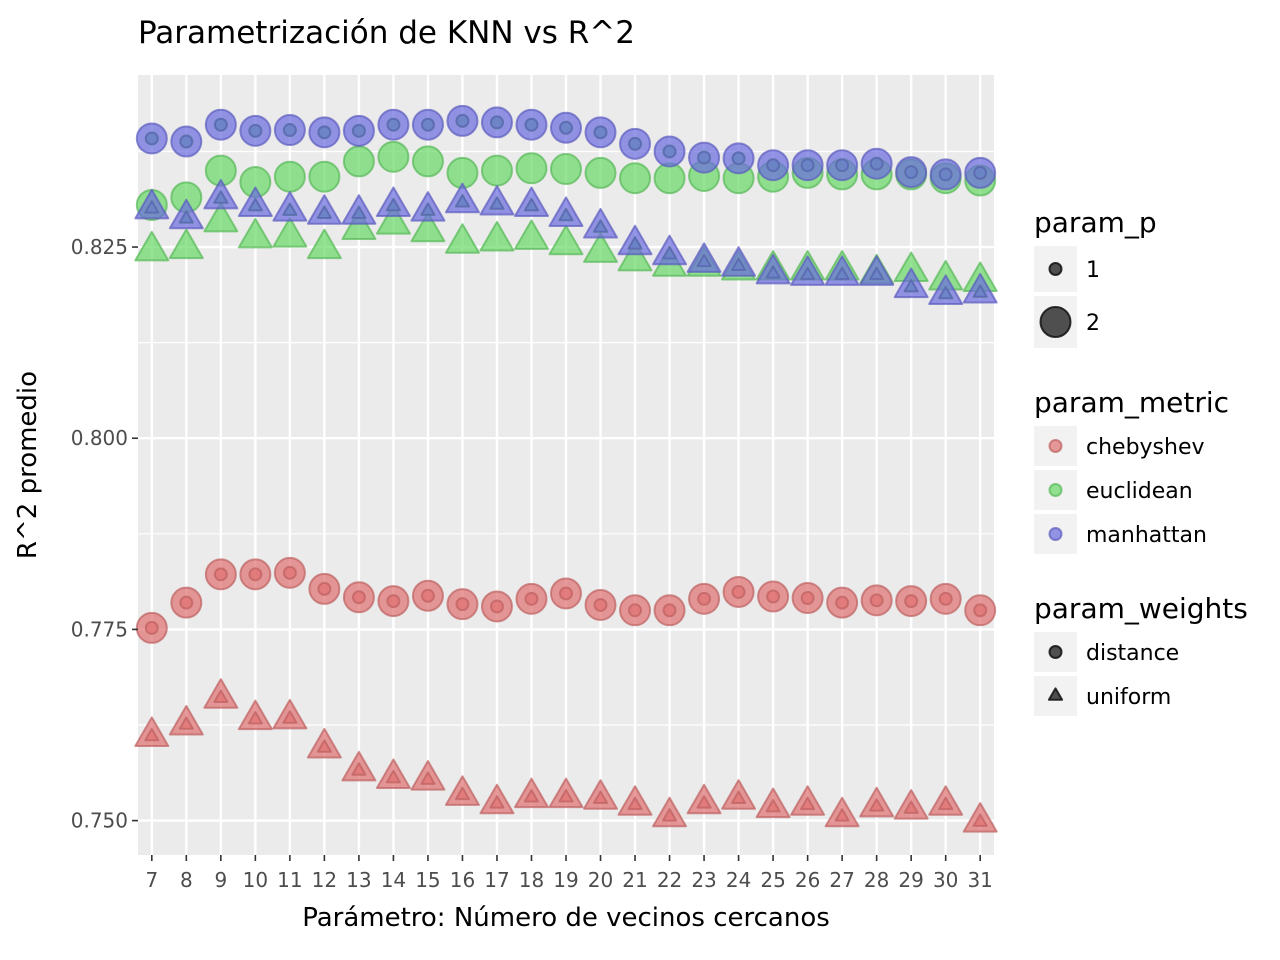 The width and height of the screenshot is (1280, 960). Describe the element at coordinates (358, 880) in the screenshot. I see `x-tick-label: 13` at that location.